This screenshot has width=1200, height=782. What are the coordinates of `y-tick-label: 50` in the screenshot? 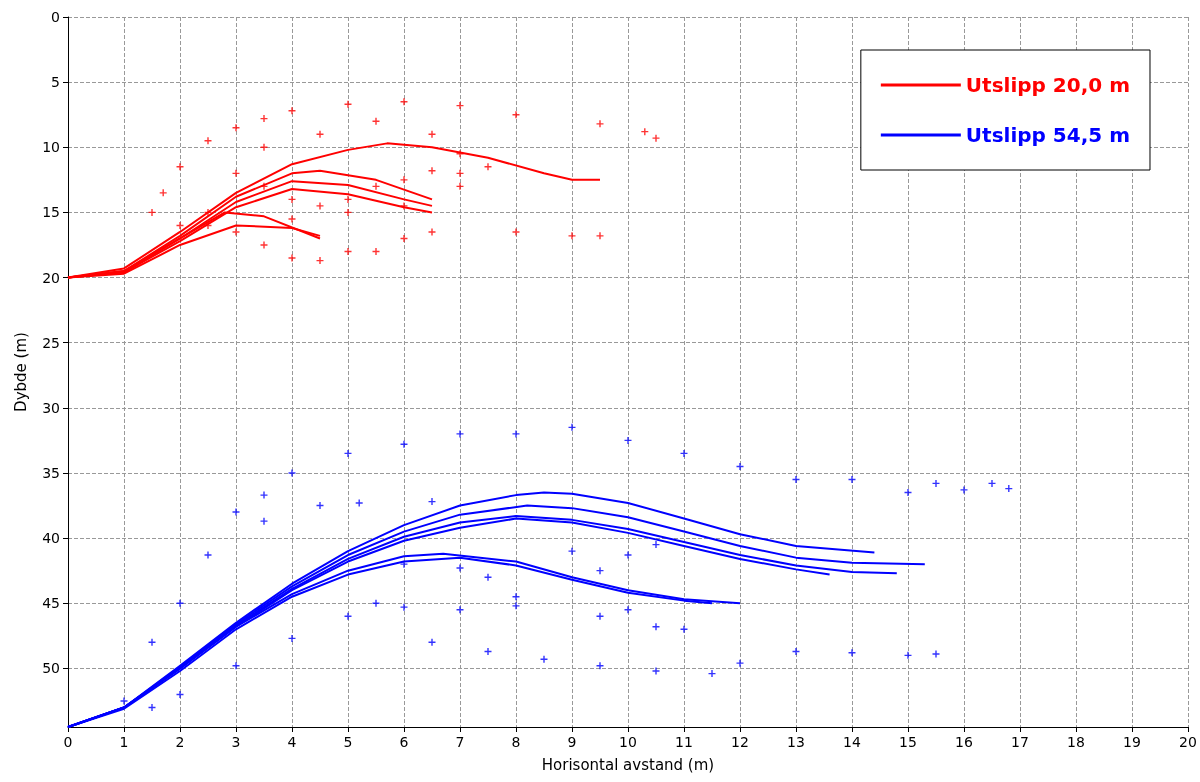 It's located at (51, 668).